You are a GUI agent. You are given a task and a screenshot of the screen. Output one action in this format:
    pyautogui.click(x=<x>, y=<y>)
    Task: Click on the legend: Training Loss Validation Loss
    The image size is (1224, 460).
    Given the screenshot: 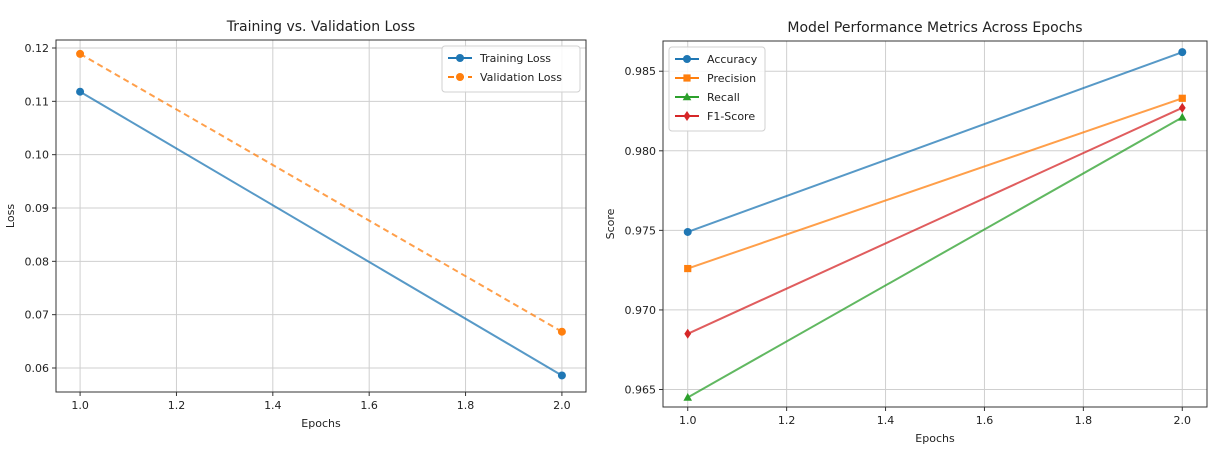 What is the action you would take?
    pyautogui.click(x=511, y=69)
    